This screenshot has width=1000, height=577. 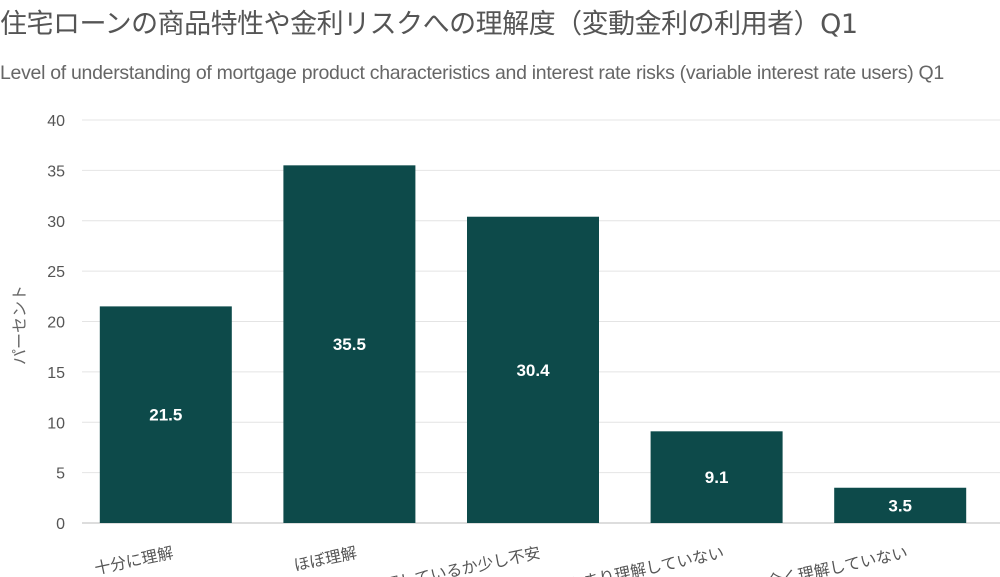 I want to click on y-tick-label: 20, so click(x=56, y=323).